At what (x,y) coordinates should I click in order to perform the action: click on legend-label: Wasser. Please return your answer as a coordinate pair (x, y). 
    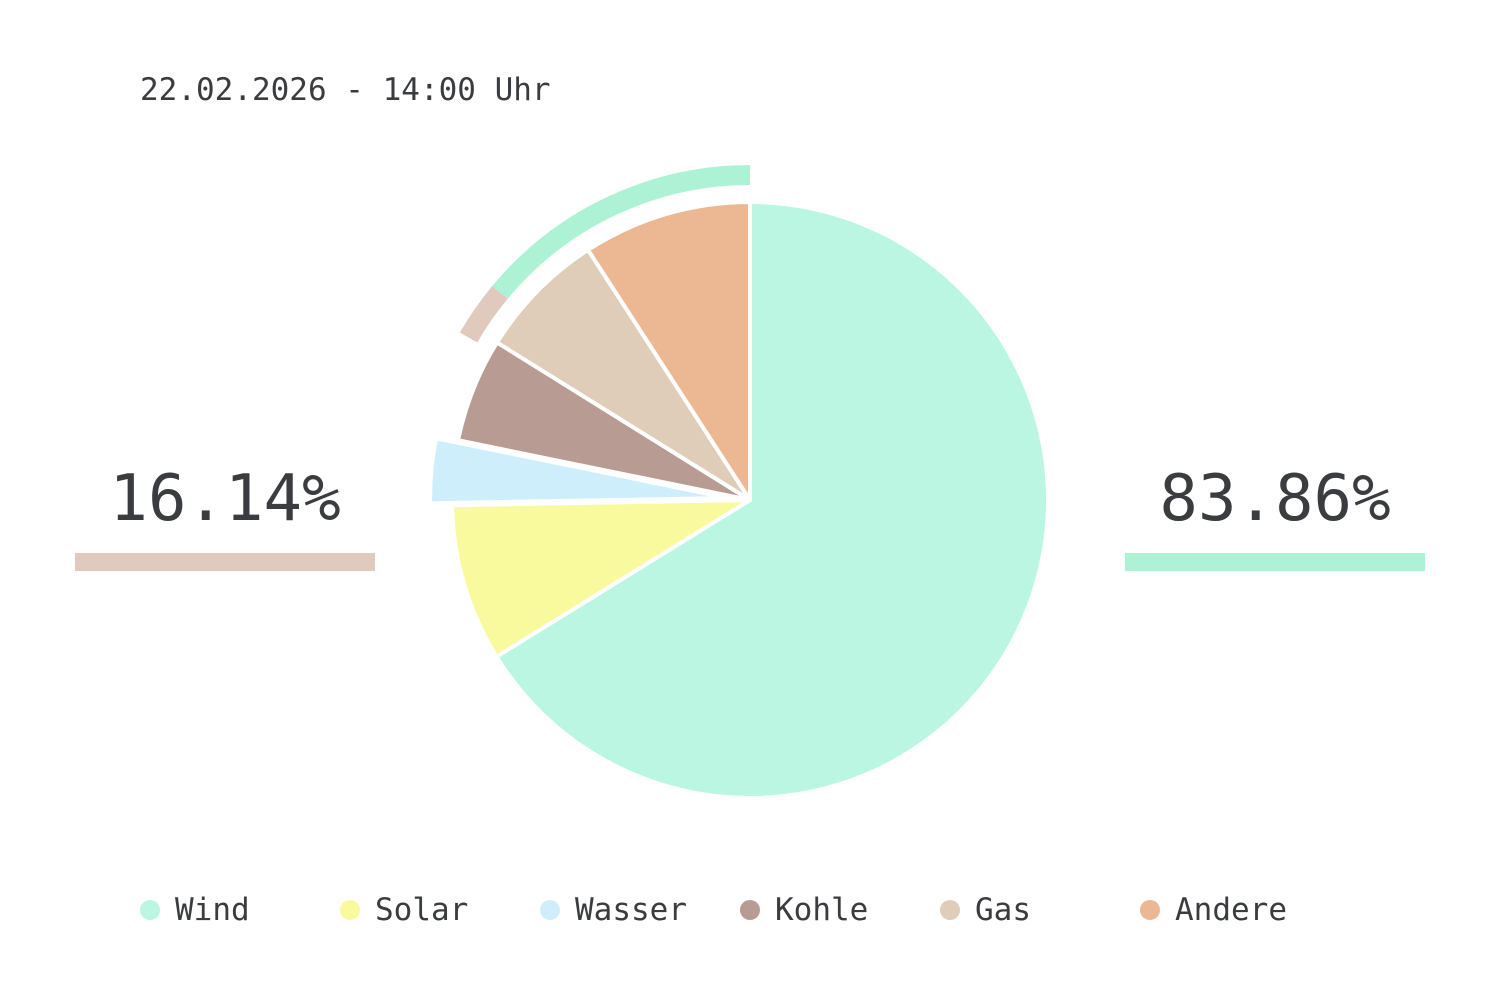
    Looking at the image, I should click on (631, 910).